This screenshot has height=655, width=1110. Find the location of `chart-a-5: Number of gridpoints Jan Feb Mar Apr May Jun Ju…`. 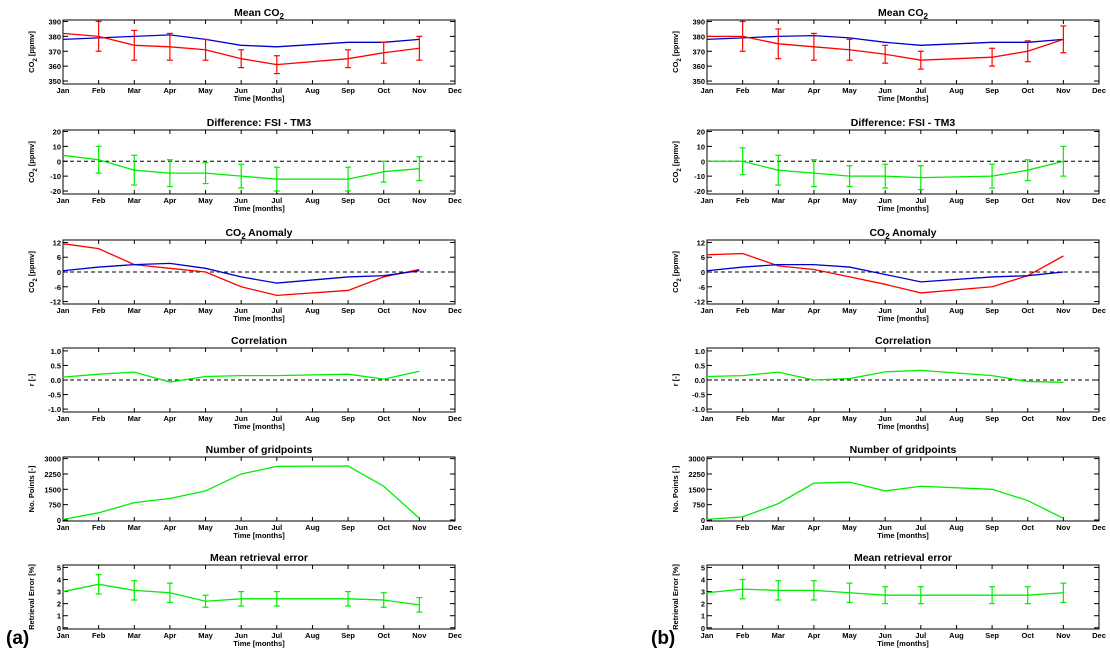

chart-a-5: Number of gridpoints Jan Feb Mar Apr May Jun Ju… is located at coordinates (244, 492).